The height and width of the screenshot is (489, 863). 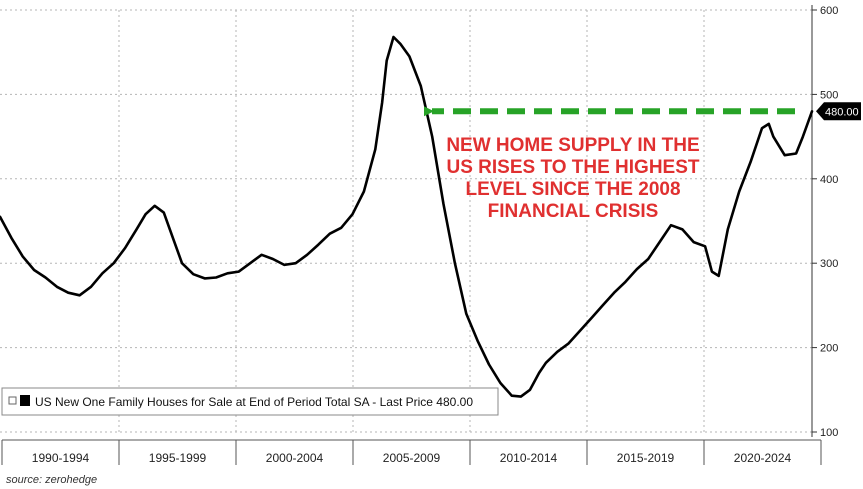 What do you see at coordinates (829, 180) in the screenshot?
I see `y-tick-label: 400` at bounding box center [829, 180].